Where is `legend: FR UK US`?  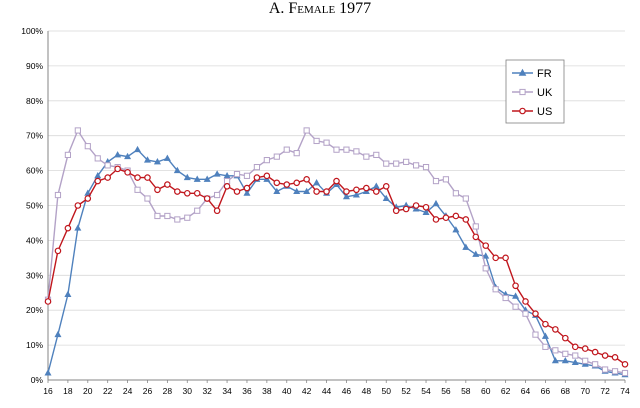 legend: FR UK US is located at coordinates (535, 91).